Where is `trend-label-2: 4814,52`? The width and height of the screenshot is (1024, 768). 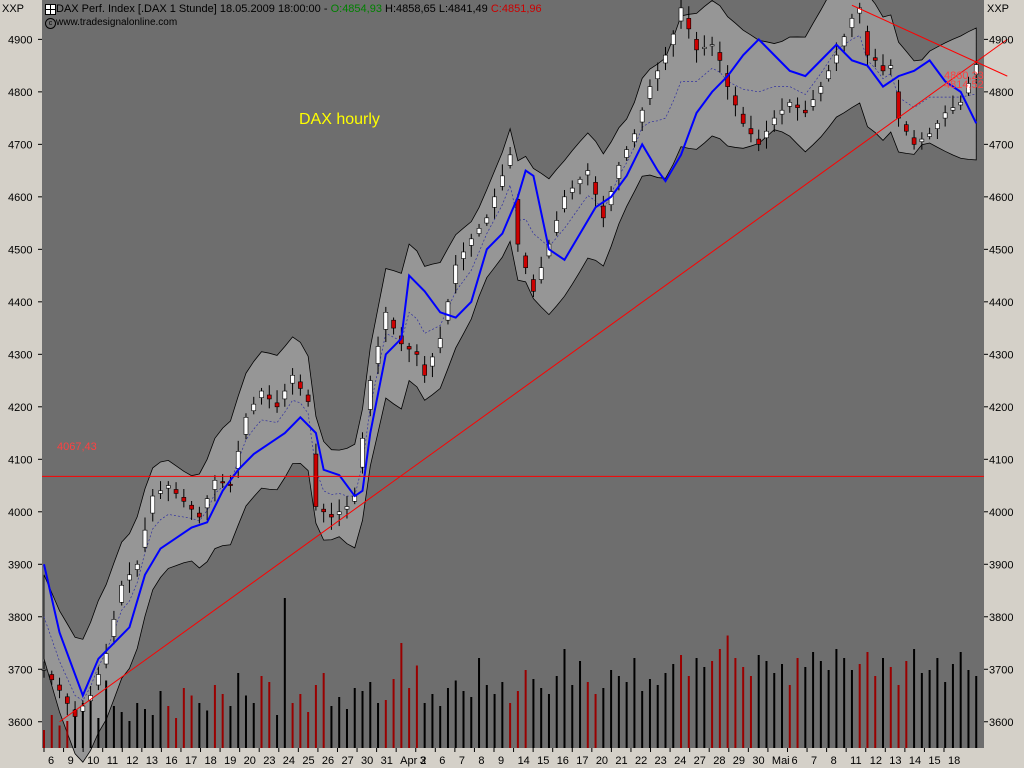 trend-label-2: 4814,52 is located at coordinates (964, 85).